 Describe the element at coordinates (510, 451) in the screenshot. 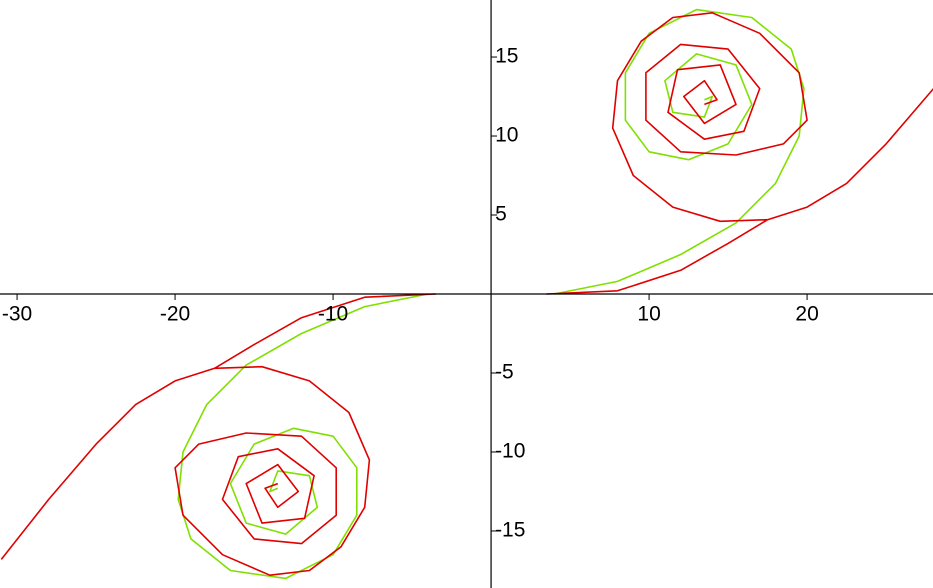

I see `y-tick-label: -10` at that location.